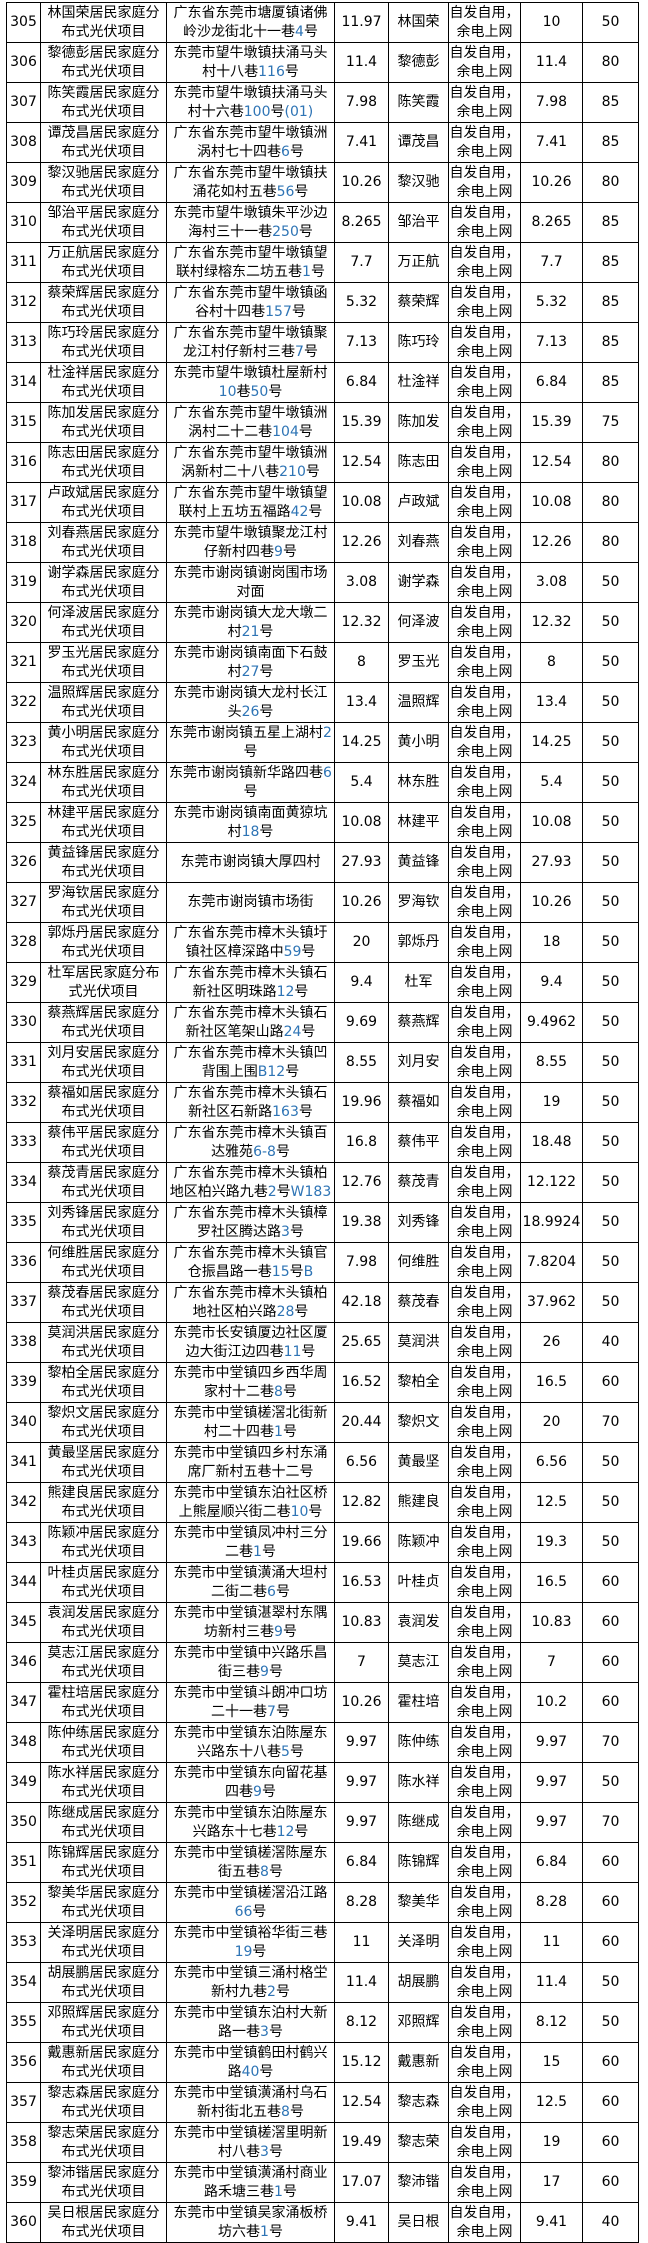  Describe the element at coordinates (361, 2142) in the screenshot. I see `cell-installed-capacity: 19.49` at that location.